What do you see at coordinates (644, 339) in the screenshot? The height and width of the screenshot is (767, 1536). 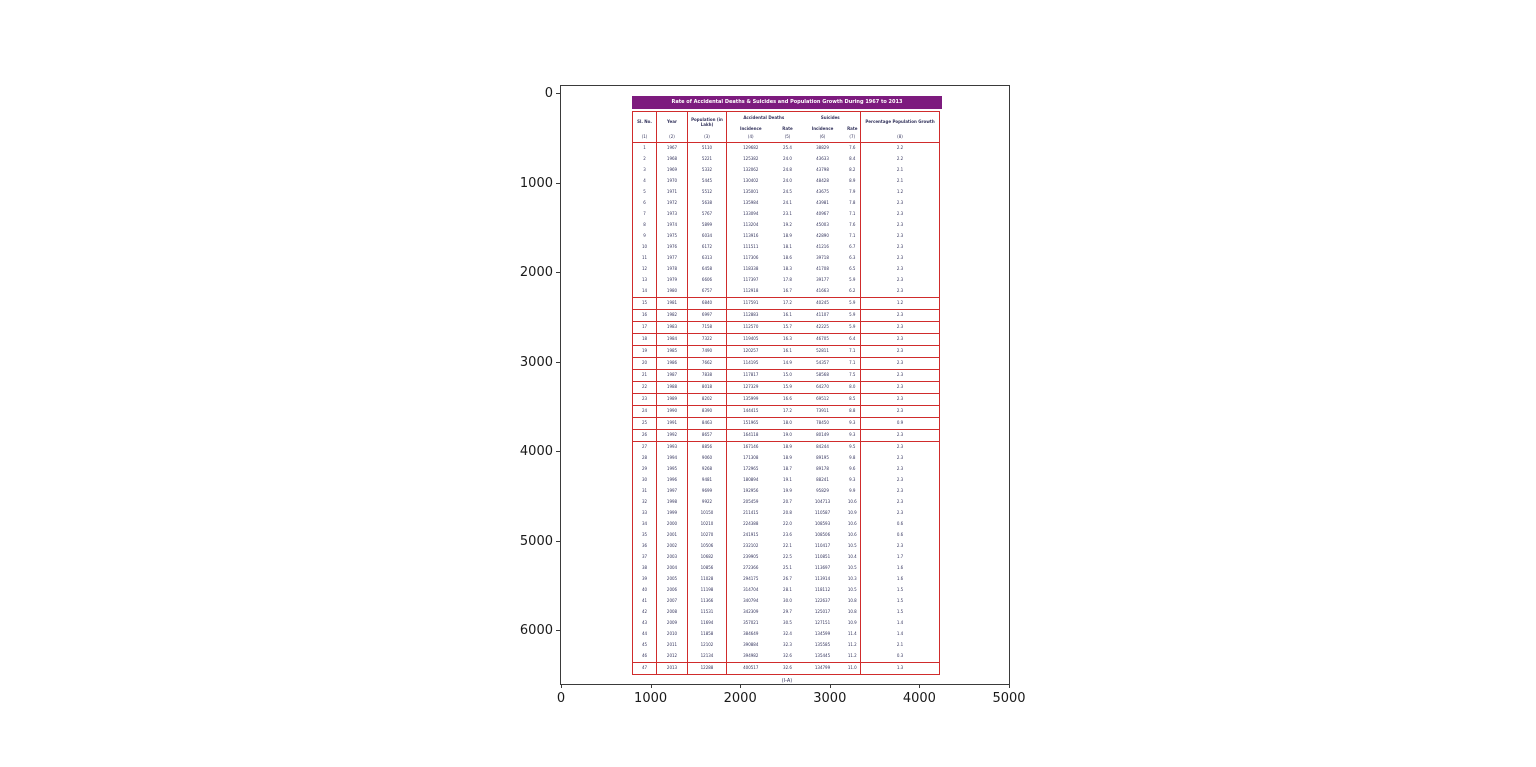 I see `table-cell: 18` at bounding box center [644, 339].